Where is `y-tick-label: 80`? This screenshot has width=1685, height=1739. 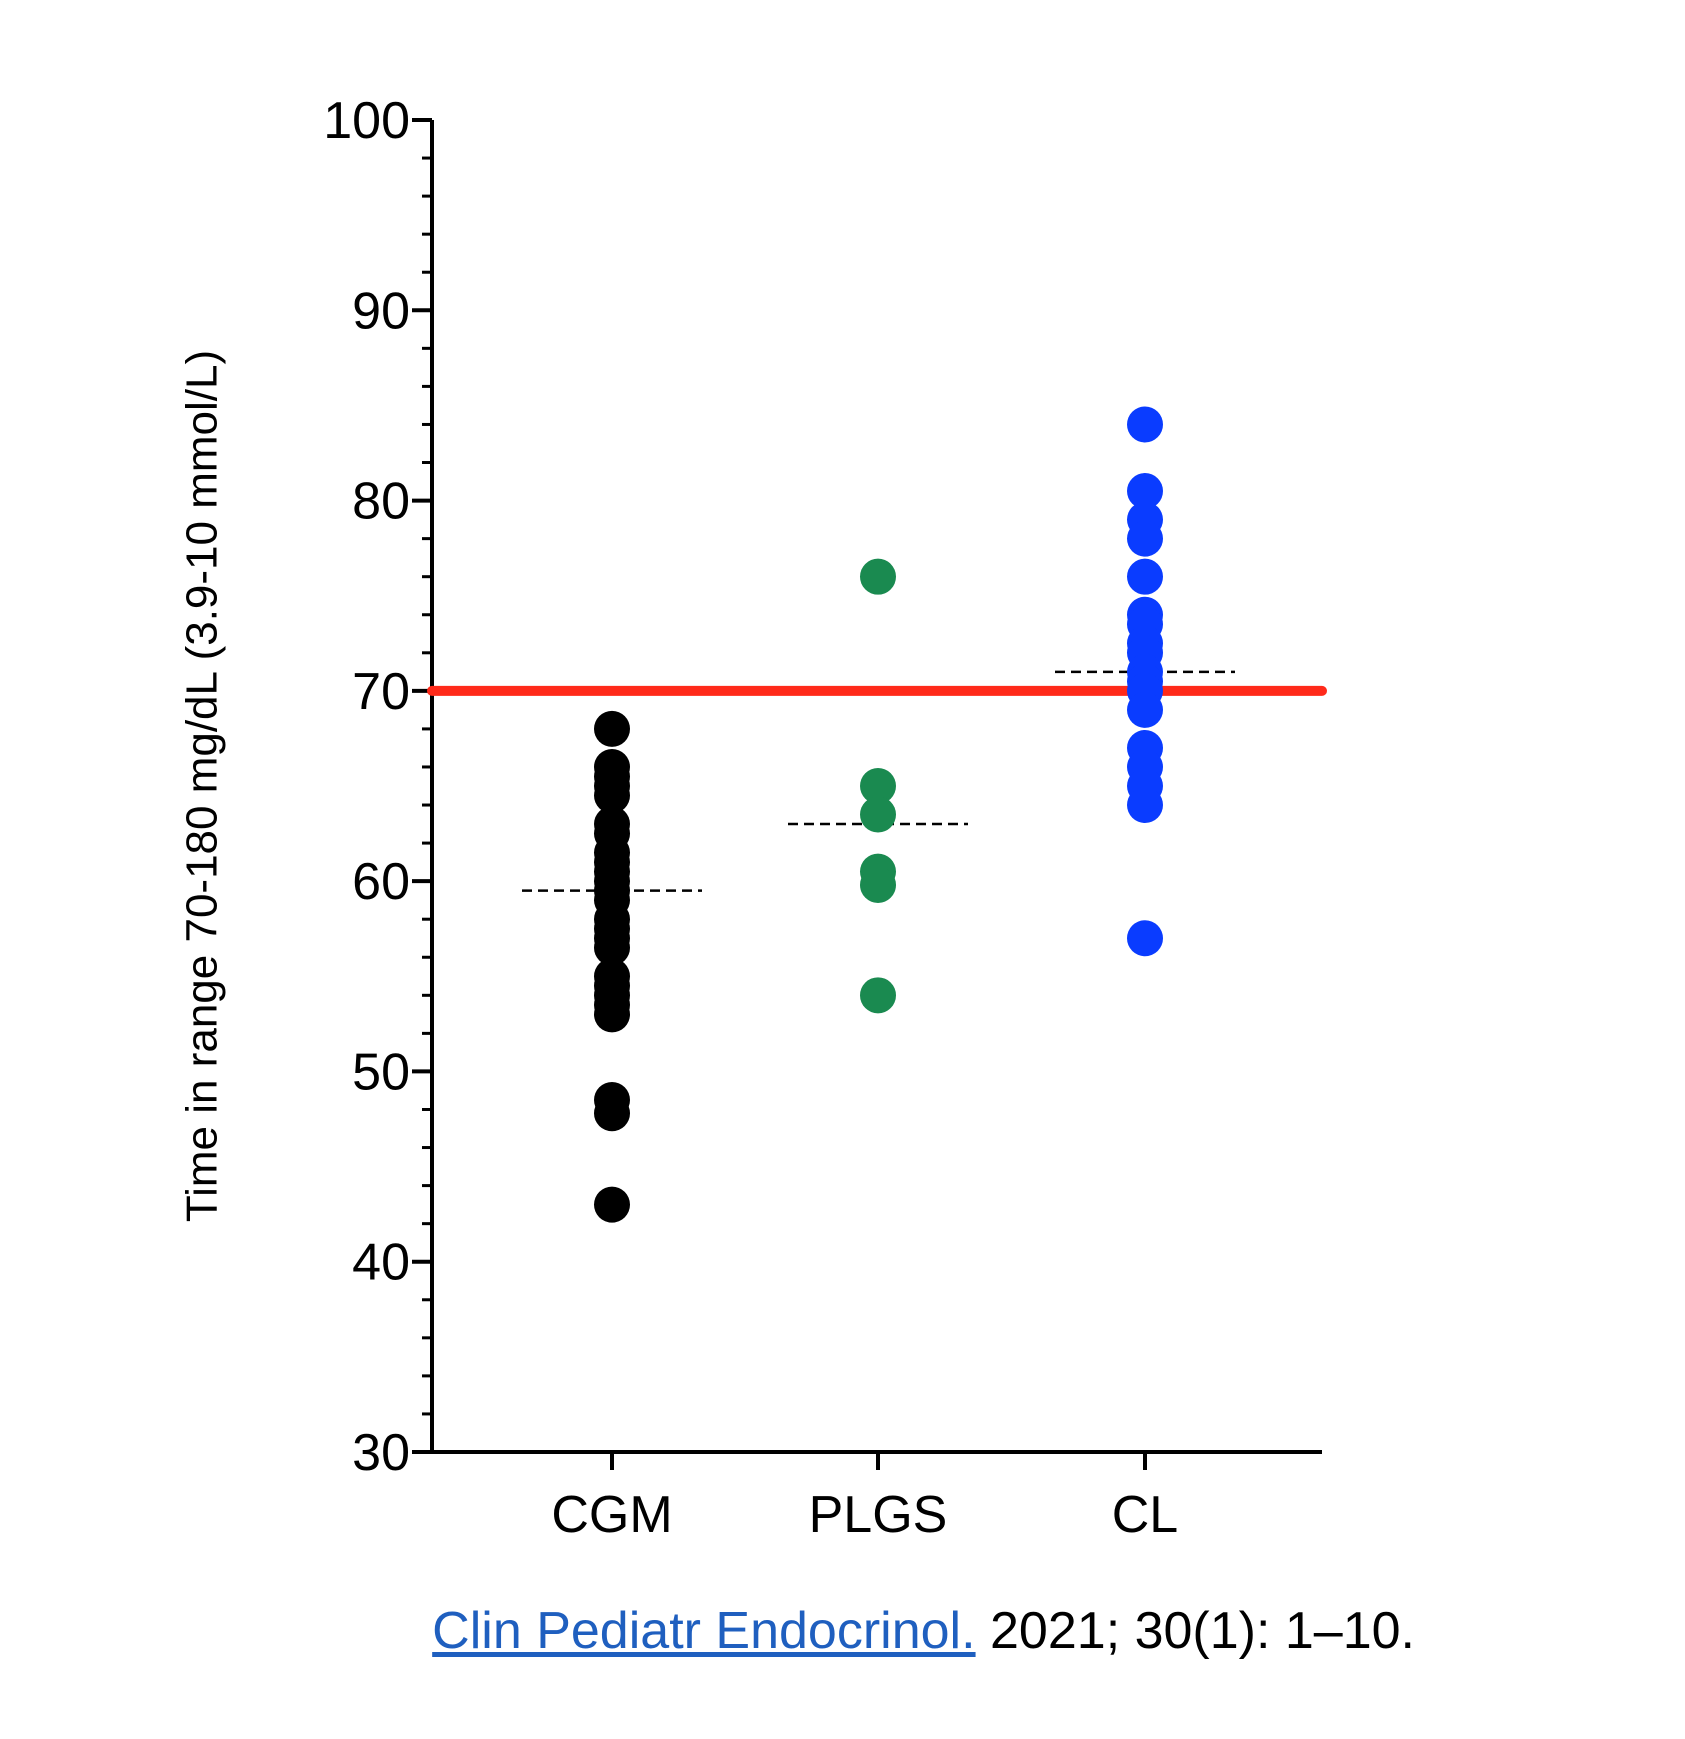 y-tick-label: 80 is located at coordinates (381, 502).